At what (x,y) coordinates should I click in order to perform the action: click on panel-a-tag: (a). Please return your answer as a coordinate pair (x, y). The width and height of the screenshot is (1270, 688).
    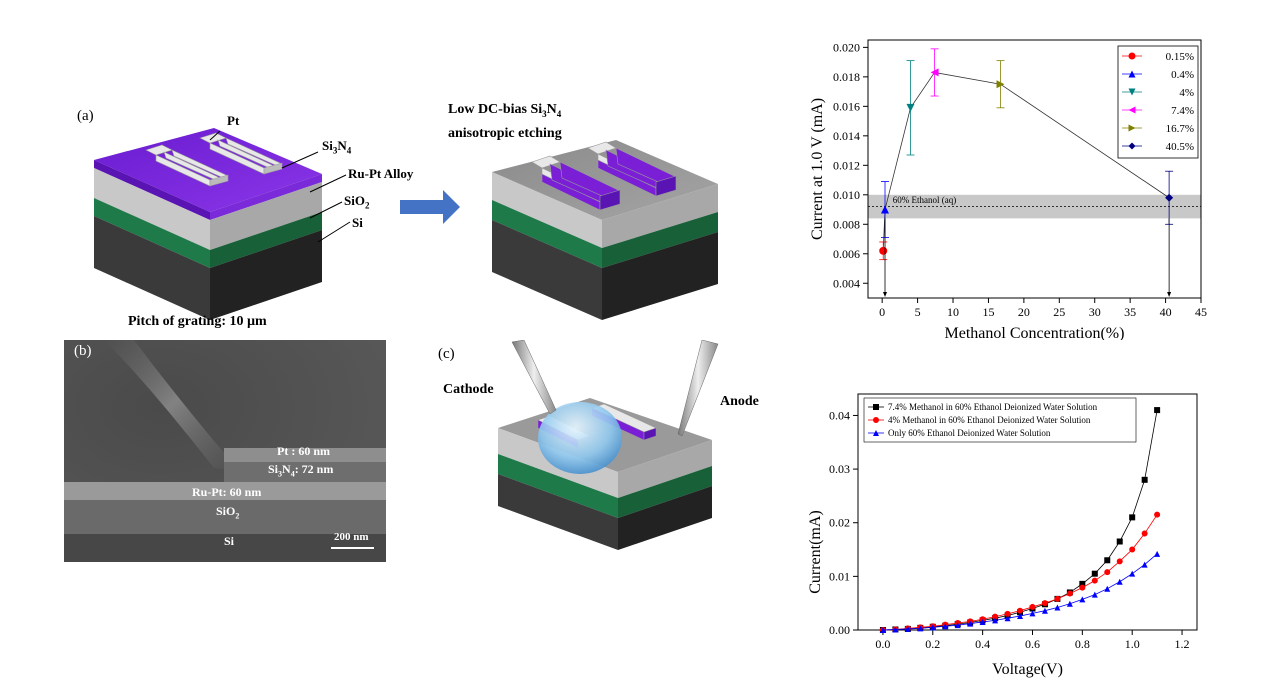
    Looking at the image, I should click on (85, 116).